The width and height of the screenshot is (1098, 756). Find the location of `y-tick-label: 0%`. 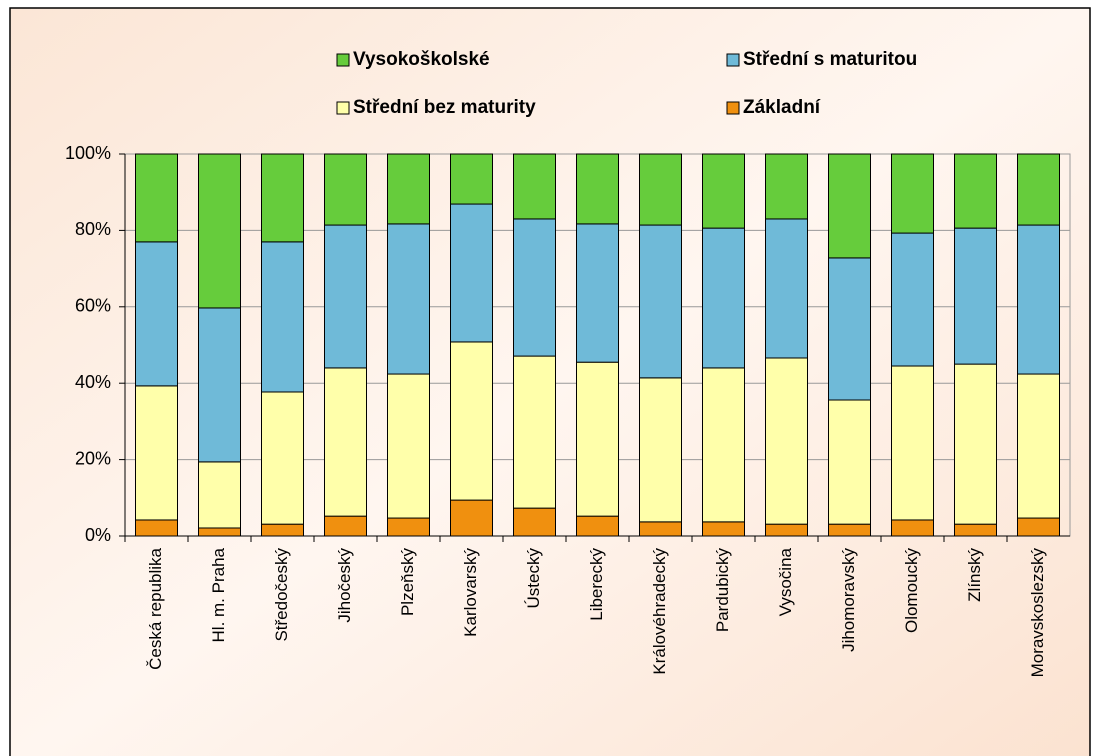

y-tick-label: 0% is located at coordinates (98, 535).